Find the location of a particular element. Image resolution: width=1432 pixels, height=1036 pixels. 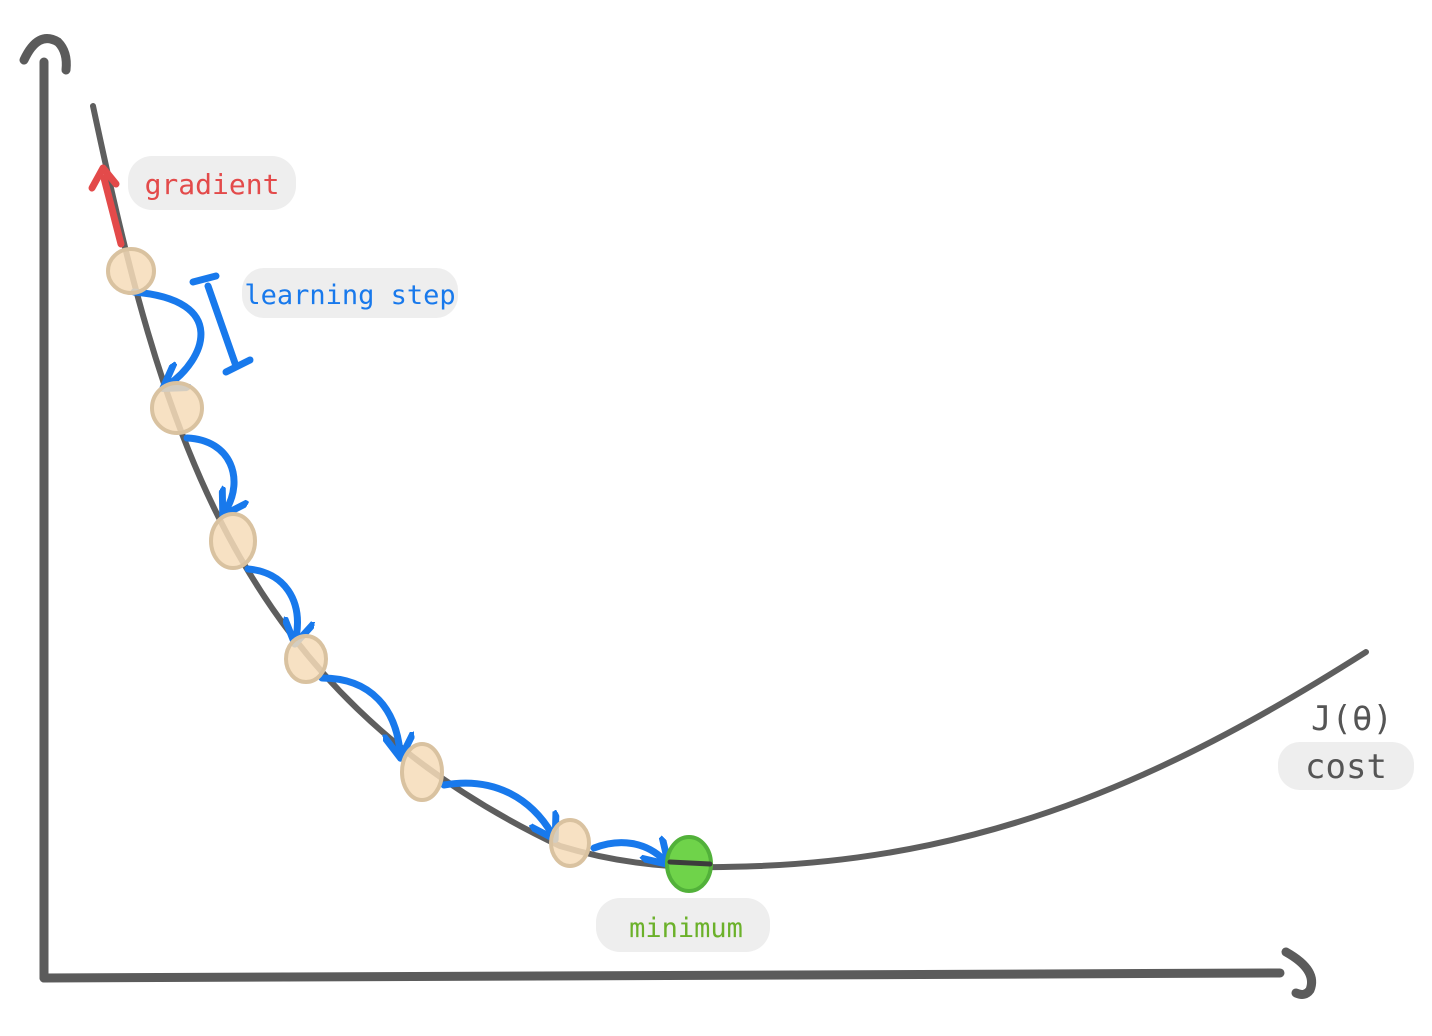

learning-step-label-text: learning step is located at coordinates (349, 295).